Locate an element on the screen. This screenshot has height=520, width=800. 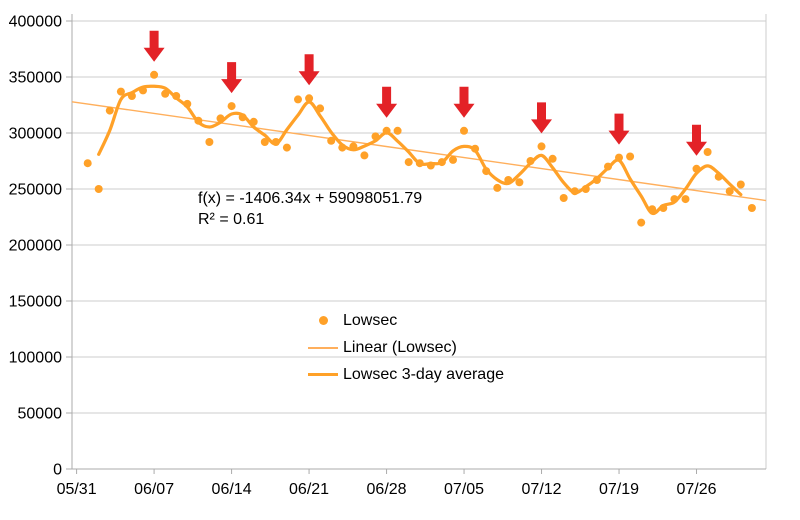
x-axis-label: 07/26 is located at coordinates (696, 489).